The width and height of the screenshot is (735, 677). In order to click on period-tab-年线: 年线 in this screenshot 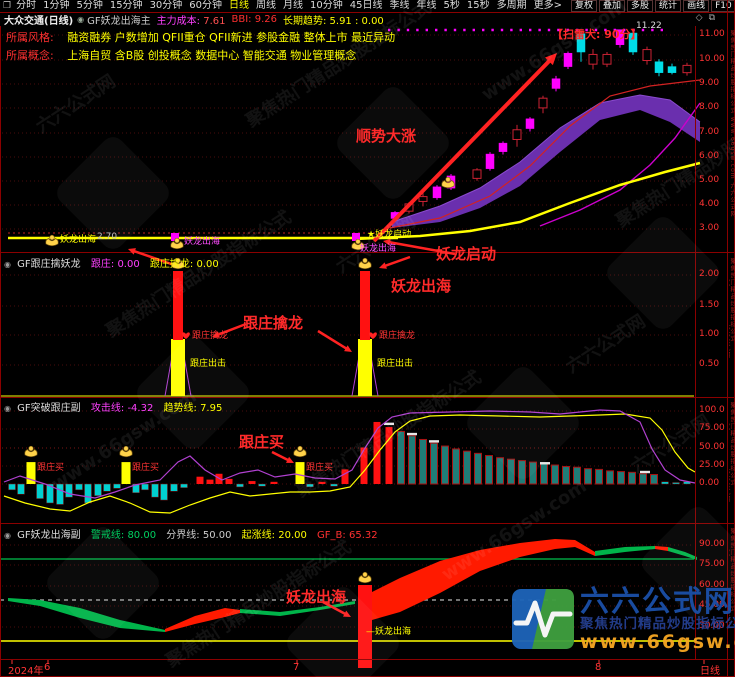, I will do `click(426, 5)`.